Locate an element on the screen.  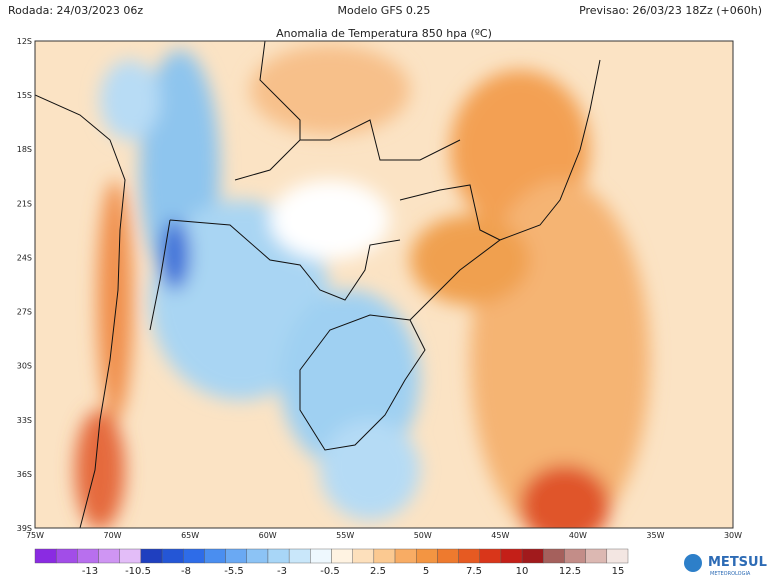
lon-label: 70W is located at coordinates (113, 535).